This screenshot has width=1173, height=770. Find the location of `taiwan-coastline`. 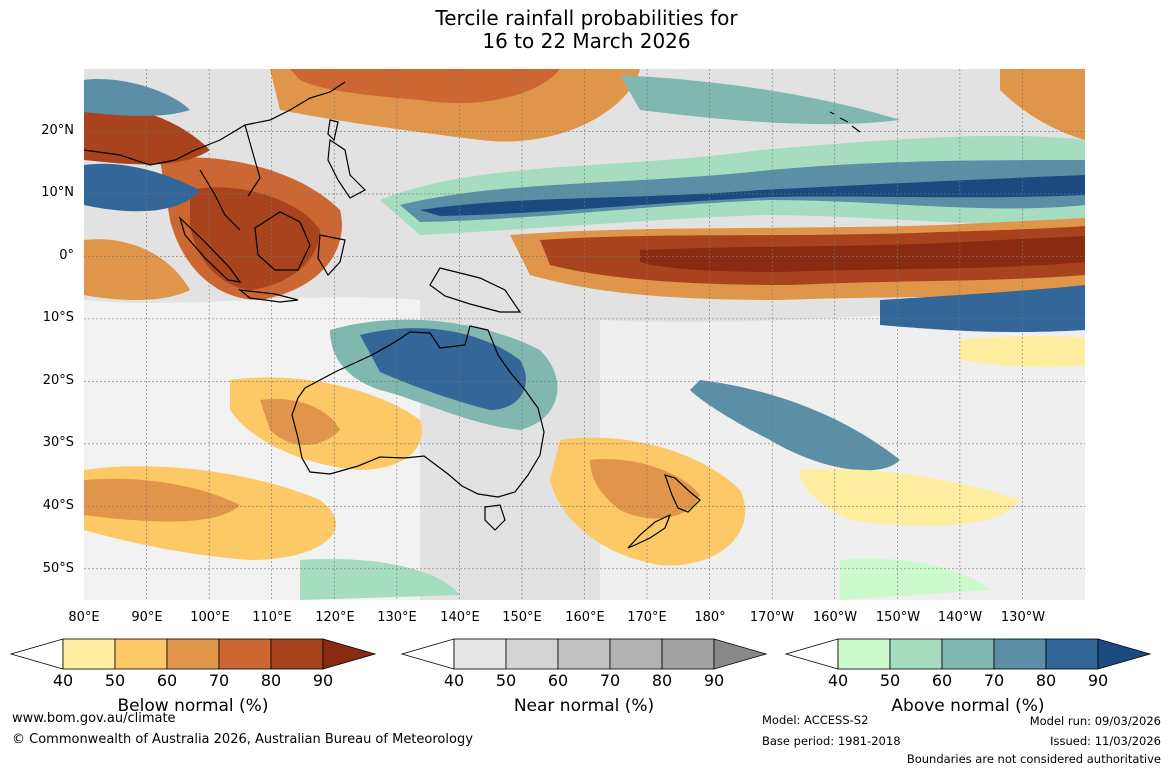

taiwan-coastline is located at coordinates (333, 130).